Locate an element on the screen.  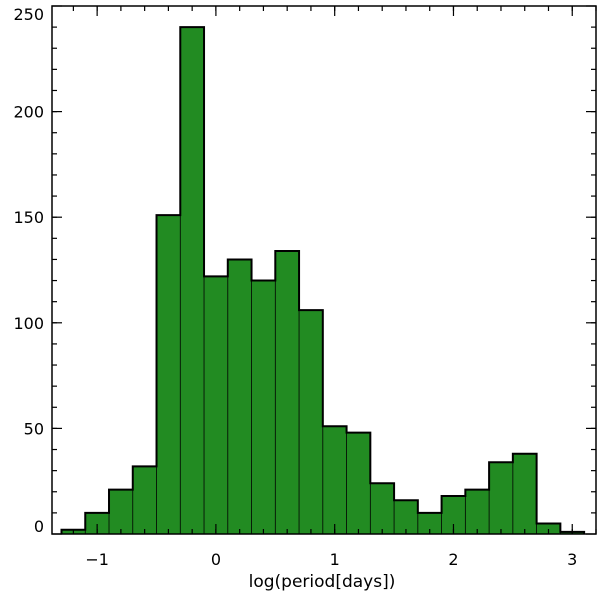
x-tick-labels: −1 0 1 2 3 is located at coordinates (331, 559).